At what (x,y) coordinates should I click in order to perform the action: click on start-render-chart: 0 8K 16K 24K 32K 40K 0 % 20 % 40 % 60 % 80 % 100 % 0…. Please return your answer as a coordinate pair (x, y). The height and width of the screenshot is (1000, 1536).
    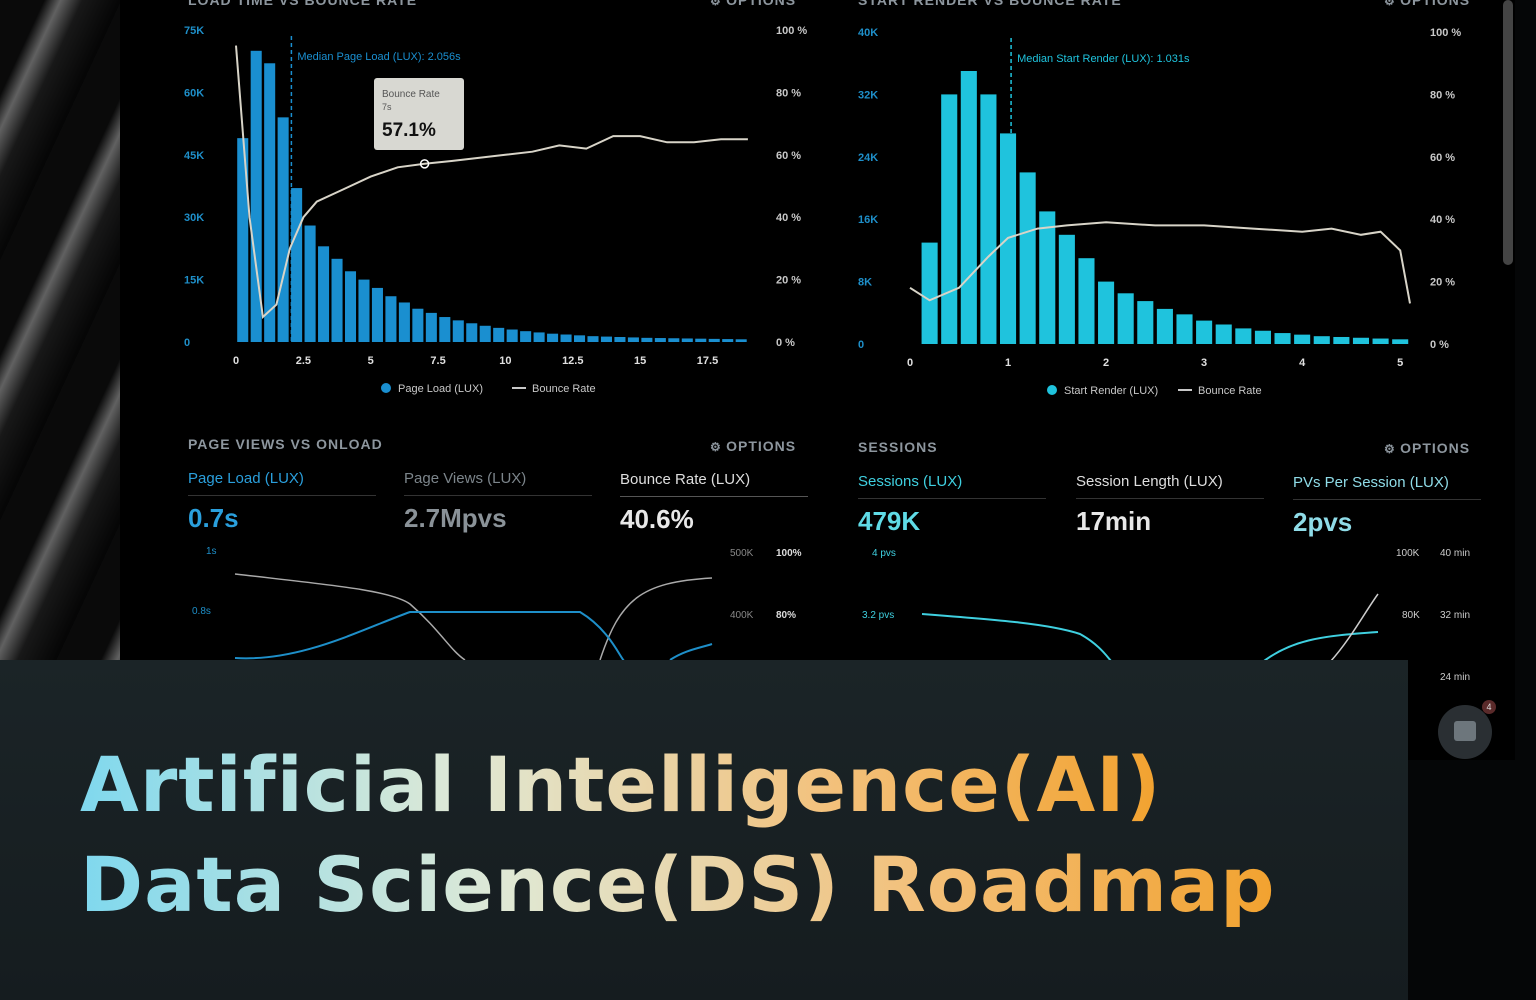
    Looking at the image, I should click on (1159, 212).